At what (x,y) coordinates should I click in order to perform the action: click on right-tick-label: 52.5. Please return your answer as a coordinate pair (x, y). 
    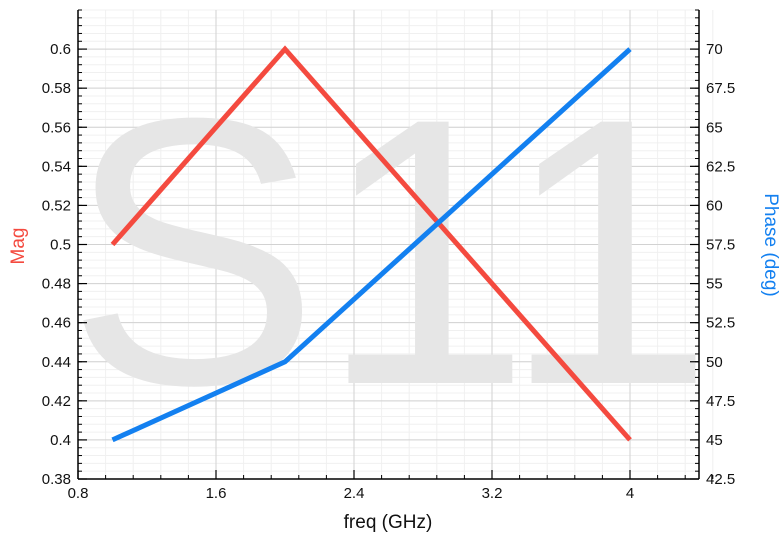
    Looking at the image, I should click on (720, 323).